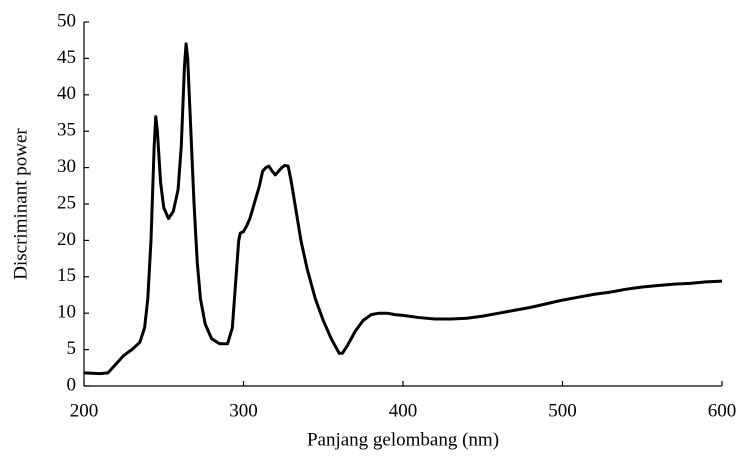 The height and width of the screenshot is (457, 743). Describe the element at coordinates (403, 410) in the screenshot. I see `x-tick-label: 400` at that location.